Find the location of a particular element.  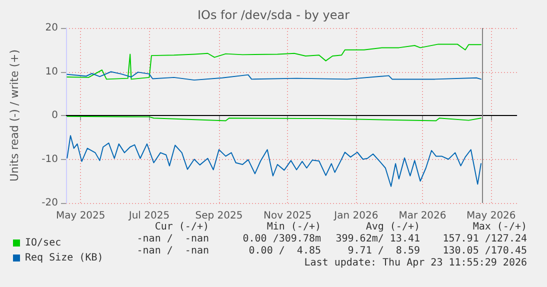

text: 157.91 /127.24 is located at coordinates (485, 239).